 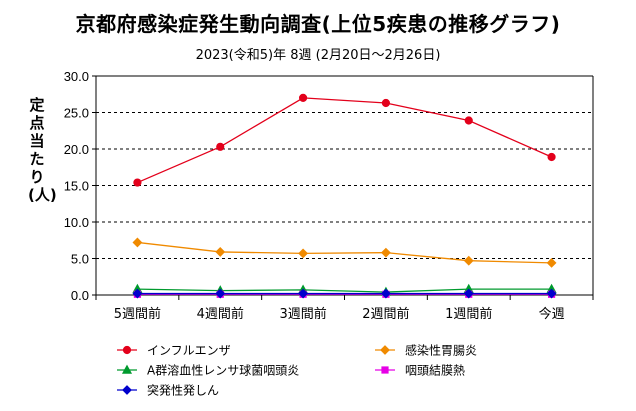 I want to click on y-tick-label: 20.0, so click(x=76, y=149).